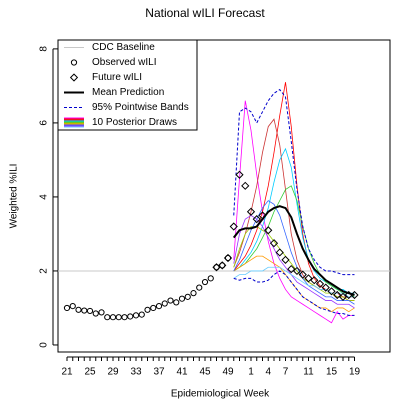 The image size is (407, 407). I want to click on y-tick-label: 0, so click(44, 345).